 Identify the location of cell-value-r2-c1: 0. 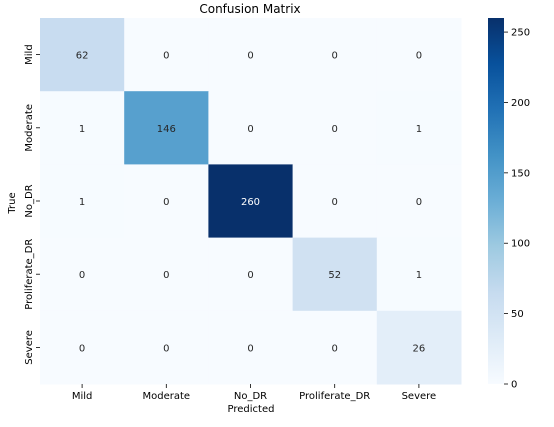
(166, 202).